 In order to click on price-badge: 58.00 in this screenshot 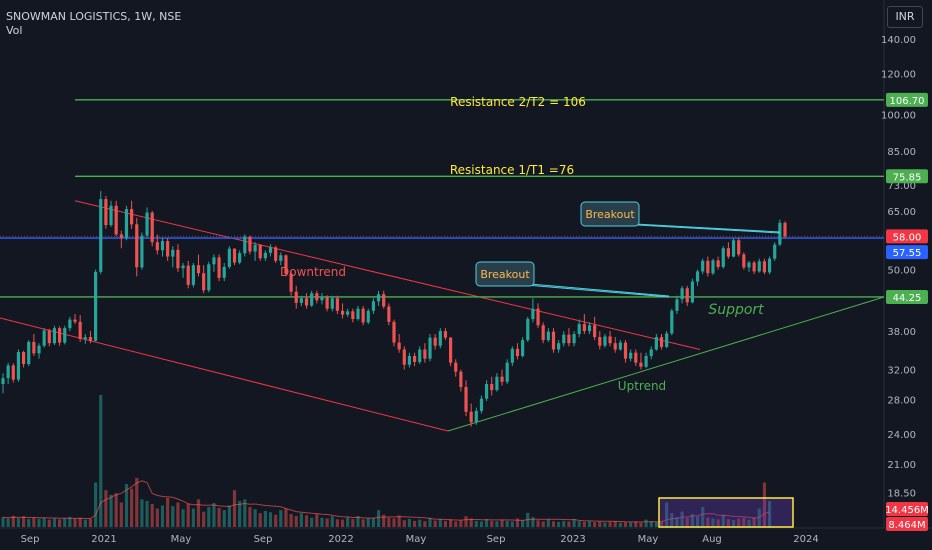, I will do `click(907, 236)`.